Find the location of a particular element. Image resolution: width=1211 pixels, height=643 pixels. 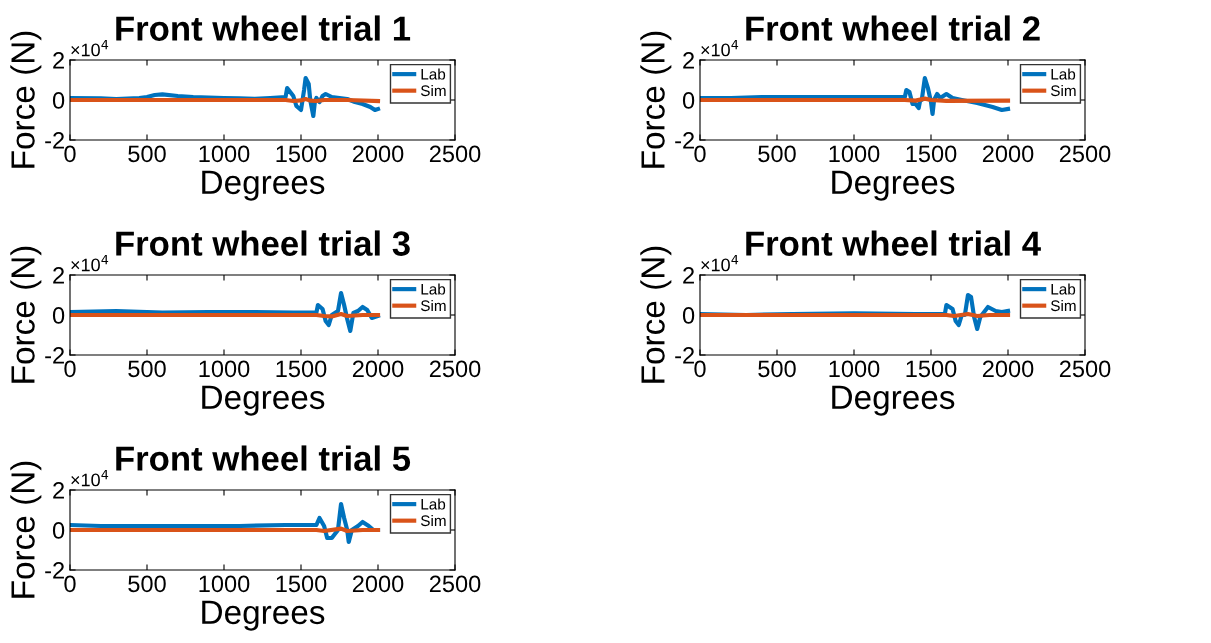

chart-title: Front wheel trial 5 is located at coordinates (263, 458).